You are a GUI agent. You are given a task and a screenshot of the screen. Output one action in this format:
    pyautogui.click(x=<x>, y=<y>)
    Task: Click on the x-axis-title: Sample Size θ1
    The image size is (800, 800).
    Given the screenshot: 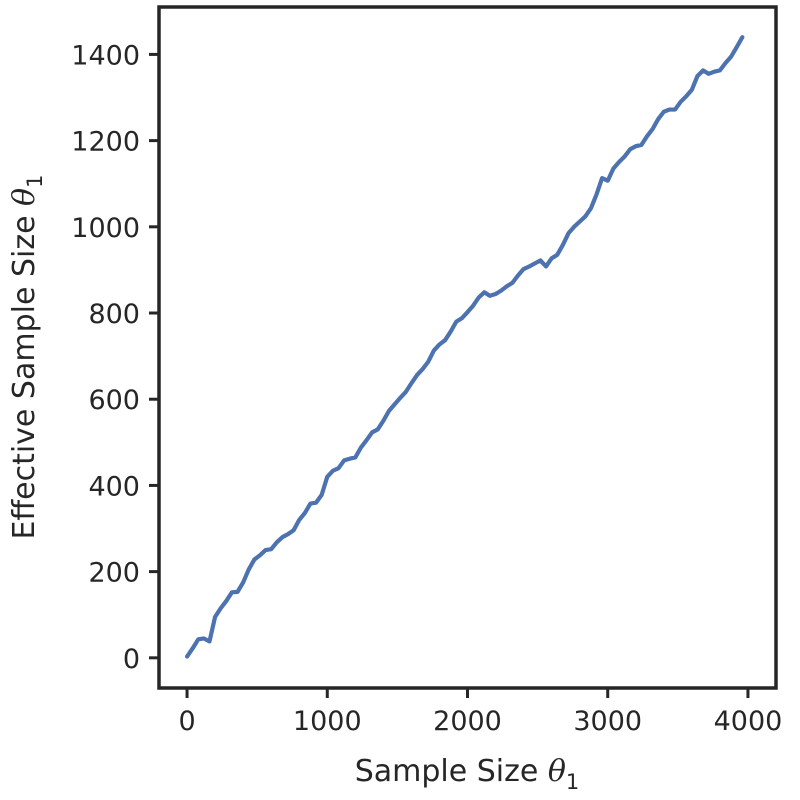 What is the action you would take?
    pyautogui.click(x=467, y=774)
    